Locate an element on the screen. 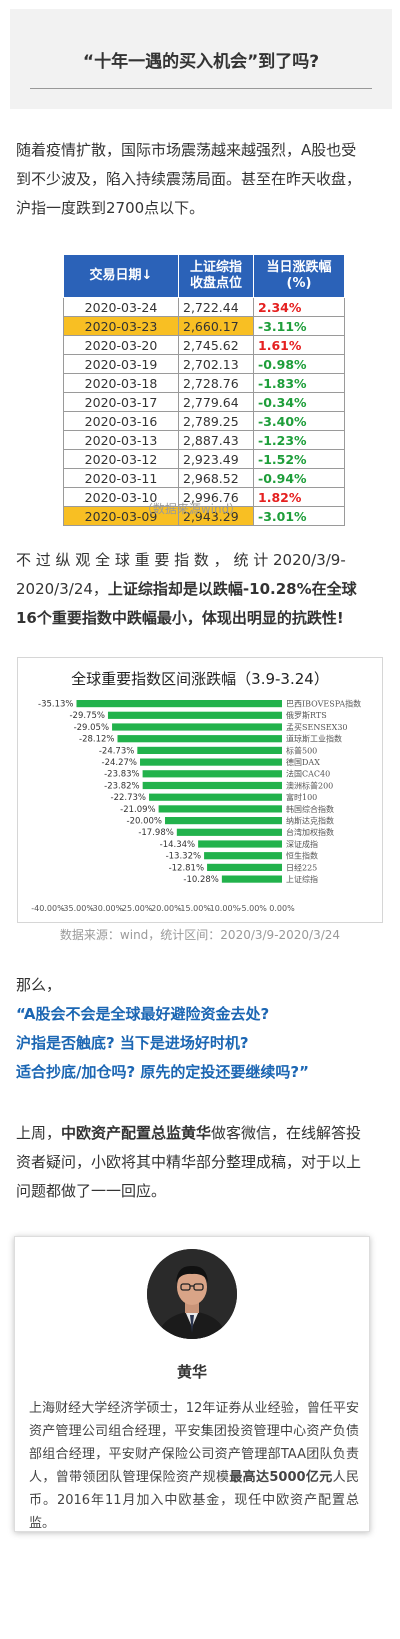  chart-value-label: -20.00% is located at coordinates (144, 822).